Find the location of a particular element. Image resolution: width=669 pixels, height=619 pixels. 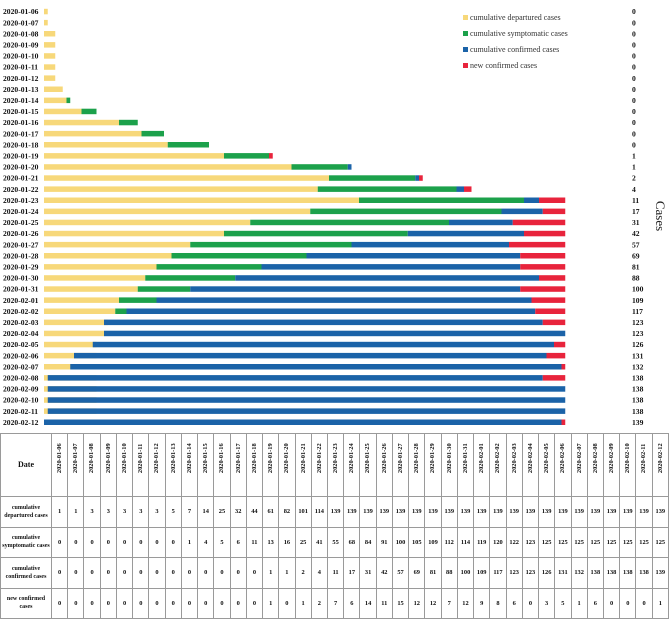

date-label: 2020-01-29 is located at coordinates (21, 266).